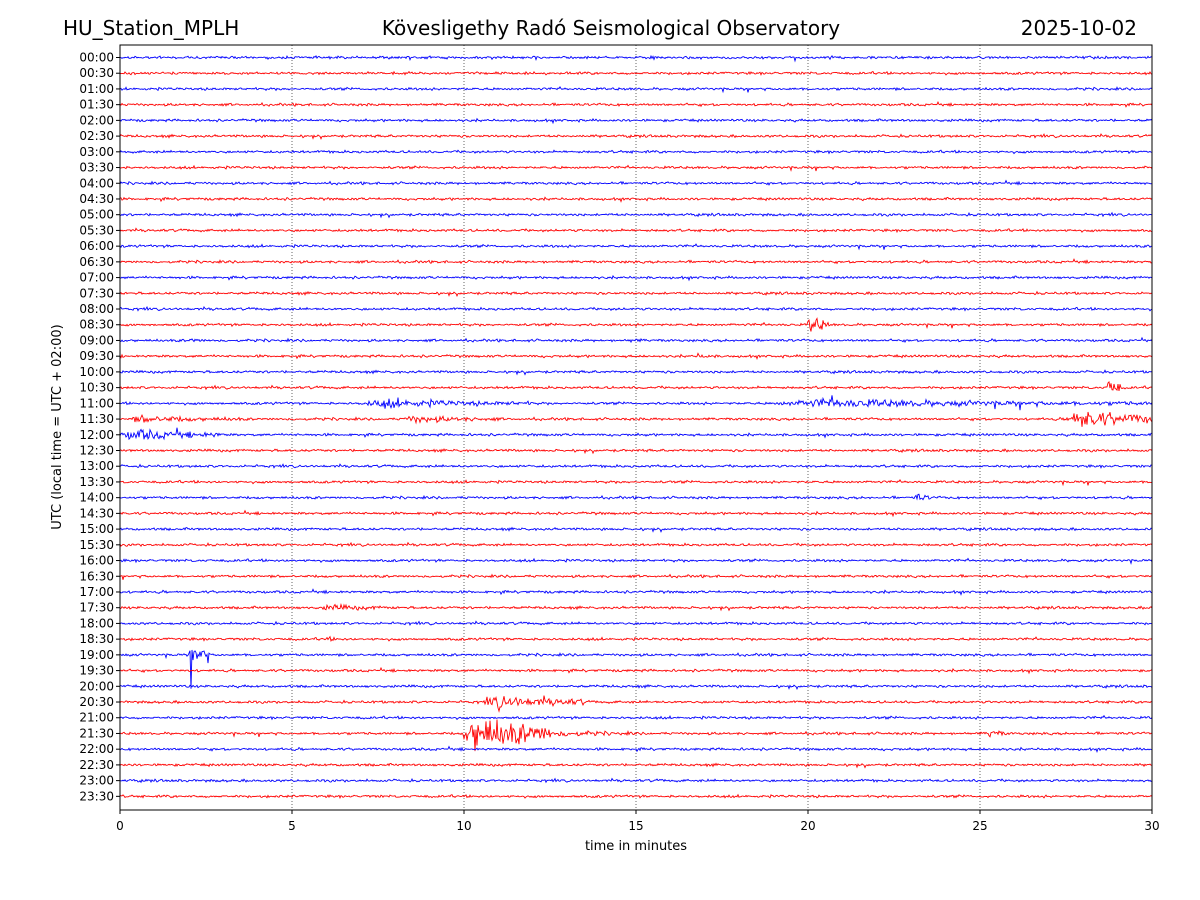  I want to click on y-tick-label-21:30: 21:30, so click(96, 733).